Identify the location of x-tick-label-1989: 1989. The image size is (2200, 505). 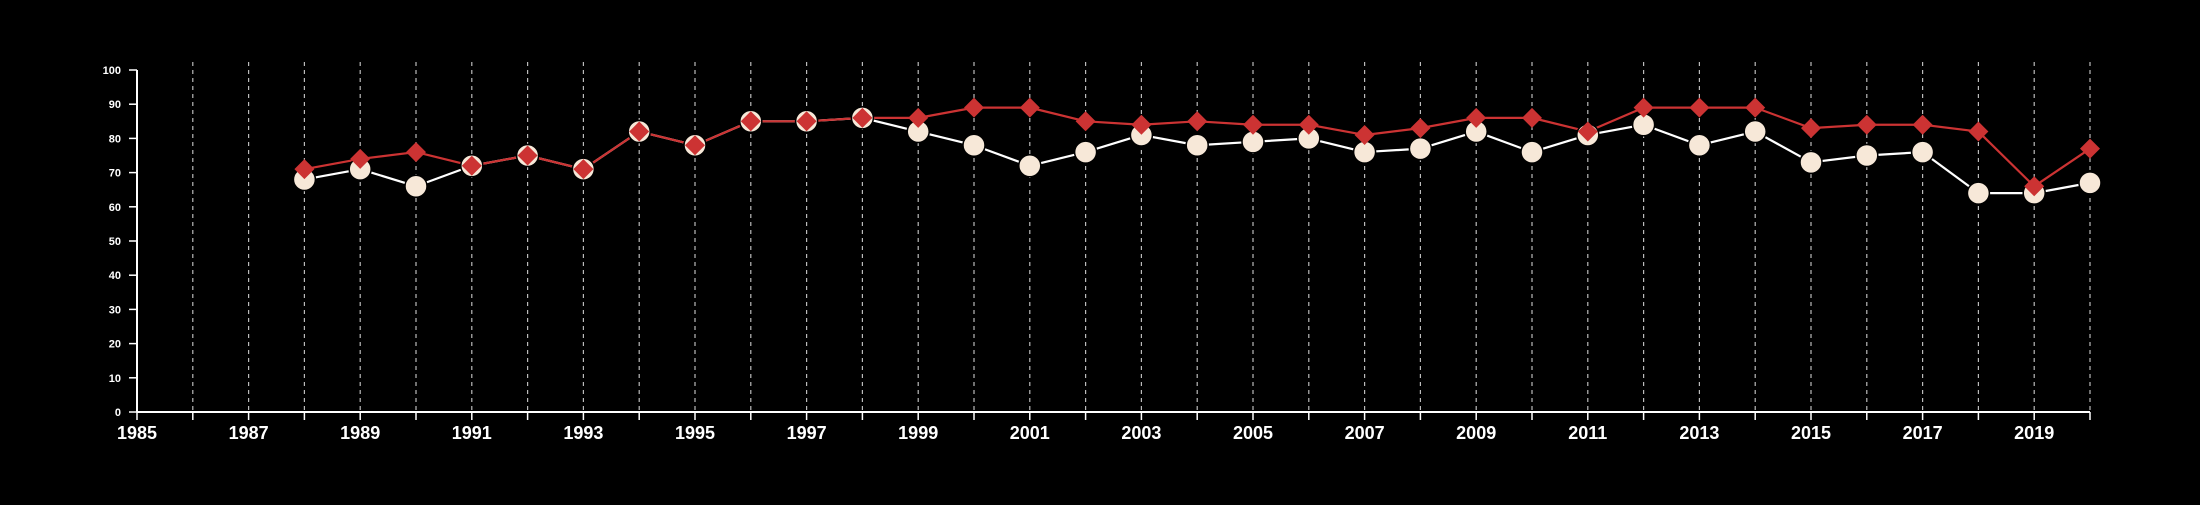
(360, 433).